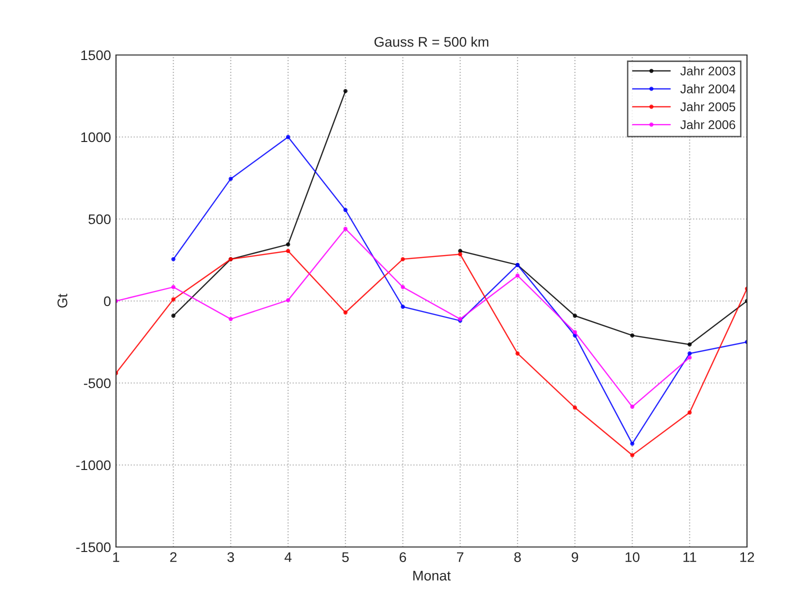 The height and width of the screenshot is (608, 812). What do you see at coordinates (230, 557) in the screenshot?
I see `x-tick-label: 3` at bounding box center [230, 557].